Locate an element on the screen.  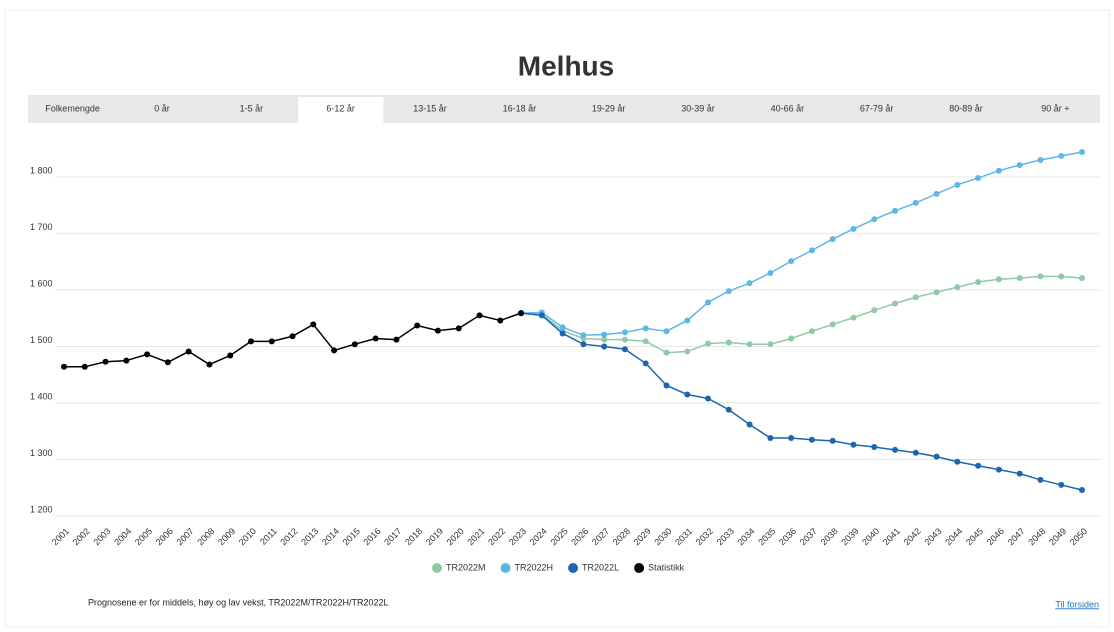
legend-label: Statistikk is located at coordinates (666, 567).